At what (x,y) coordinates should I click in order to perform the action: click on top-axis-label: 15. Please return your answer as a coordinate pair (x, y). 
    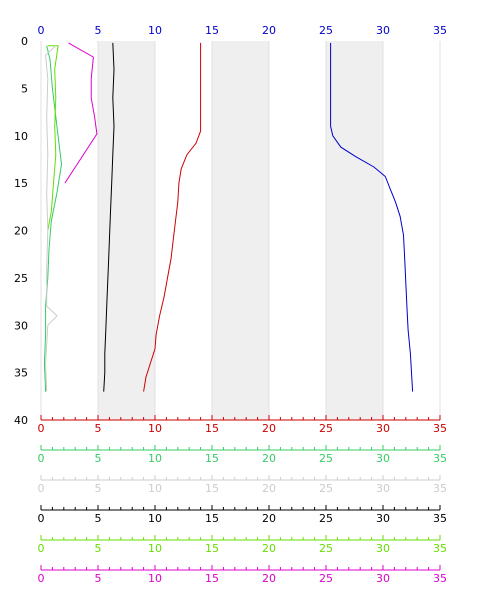
    Looking at the image, I should click on (212, 30).